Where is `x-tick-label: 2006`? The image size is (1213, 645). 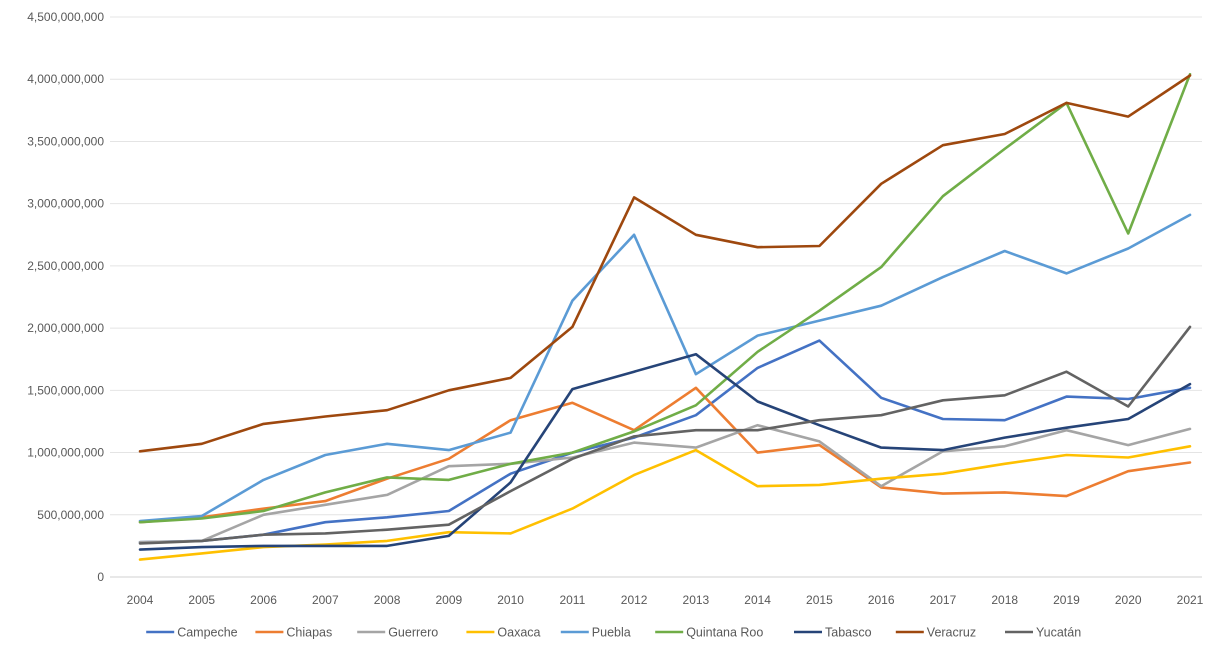 x-tick-label: 2006 is located at coordinates (263, 600).